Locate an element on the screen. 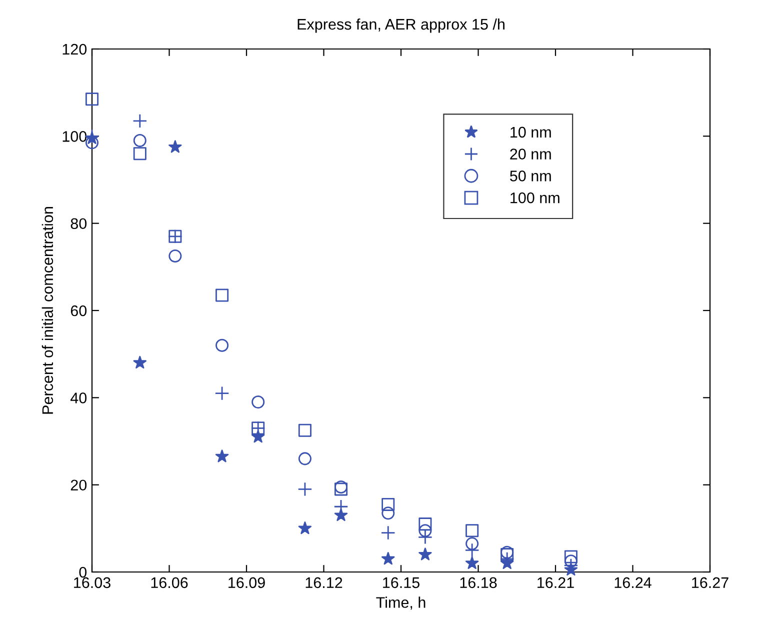 The image size is (762, 634). x-tick-label: 16.15 is located at coordinates (401, 582).